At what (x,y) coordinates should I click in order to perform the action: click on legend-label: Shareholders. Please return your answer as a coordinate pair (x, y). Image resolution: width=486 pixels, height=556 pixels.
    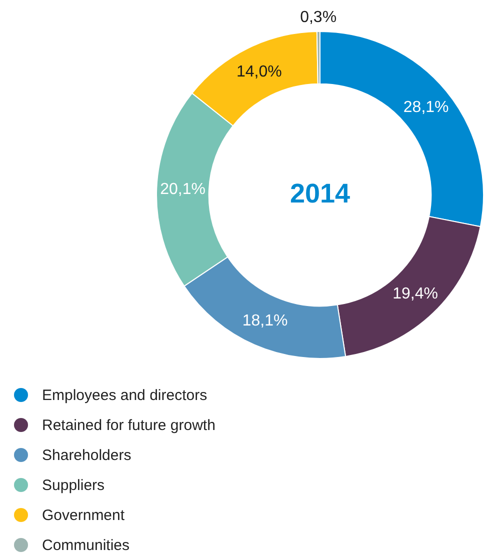
    Looking at the image, I should click on (87, 455).